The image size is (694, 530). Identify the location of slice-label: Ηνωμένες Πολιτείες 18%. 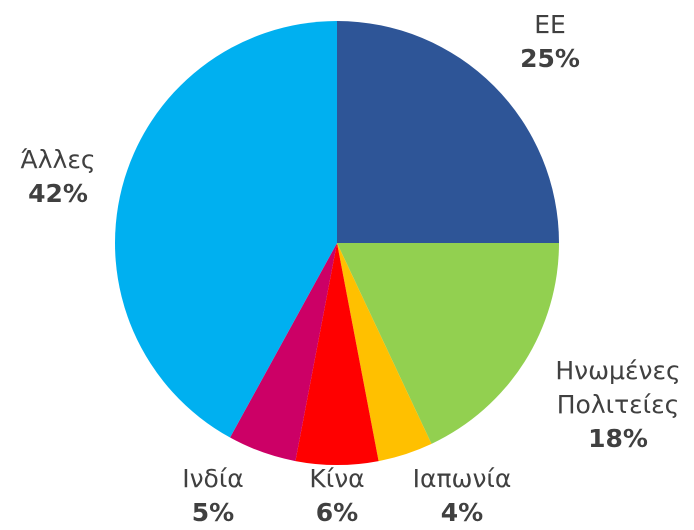
(616, 405).